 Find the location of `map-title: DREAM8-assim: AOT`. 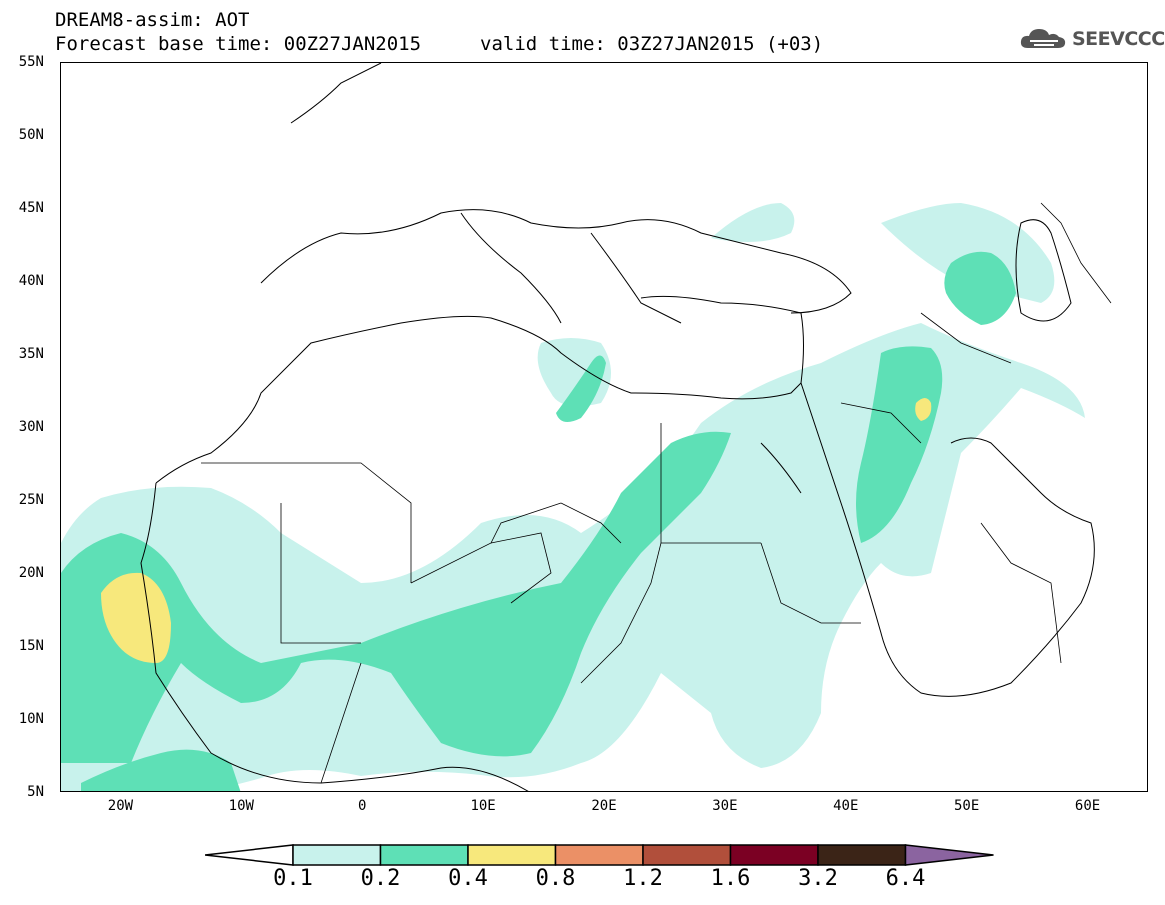

map-title: DREAM8-assim: AOT is located at coordinates (152, 20).